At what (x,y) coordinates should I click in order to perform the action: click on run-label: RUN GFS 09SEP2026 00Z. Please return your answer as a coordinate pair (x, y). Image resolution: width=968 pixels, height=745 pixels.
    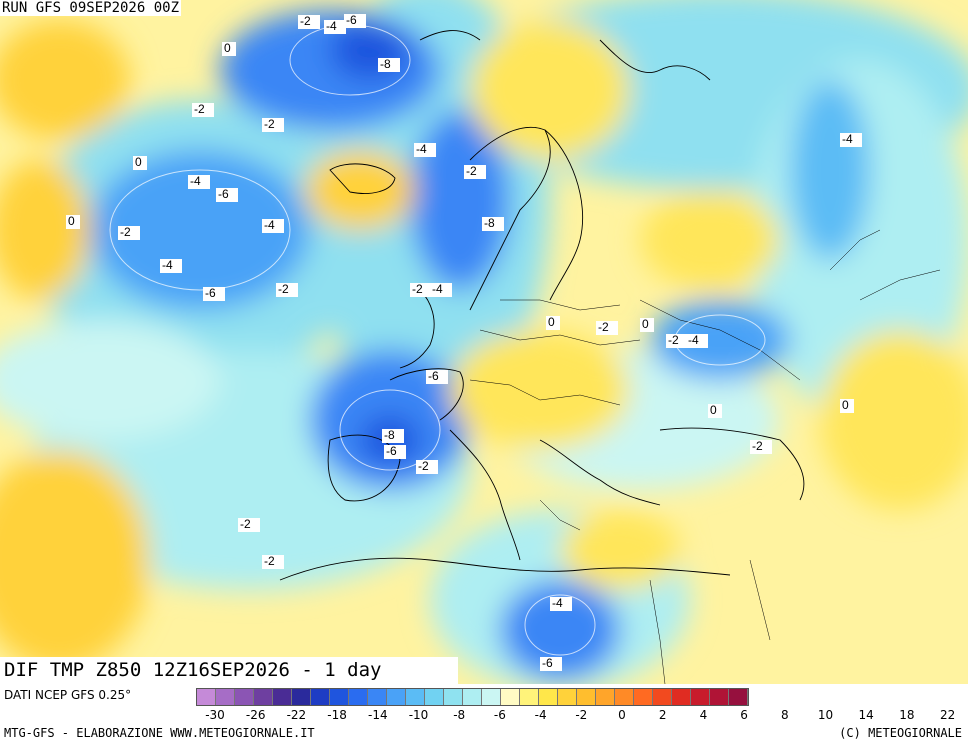
    Looking at the image, I should click on (91, 8).